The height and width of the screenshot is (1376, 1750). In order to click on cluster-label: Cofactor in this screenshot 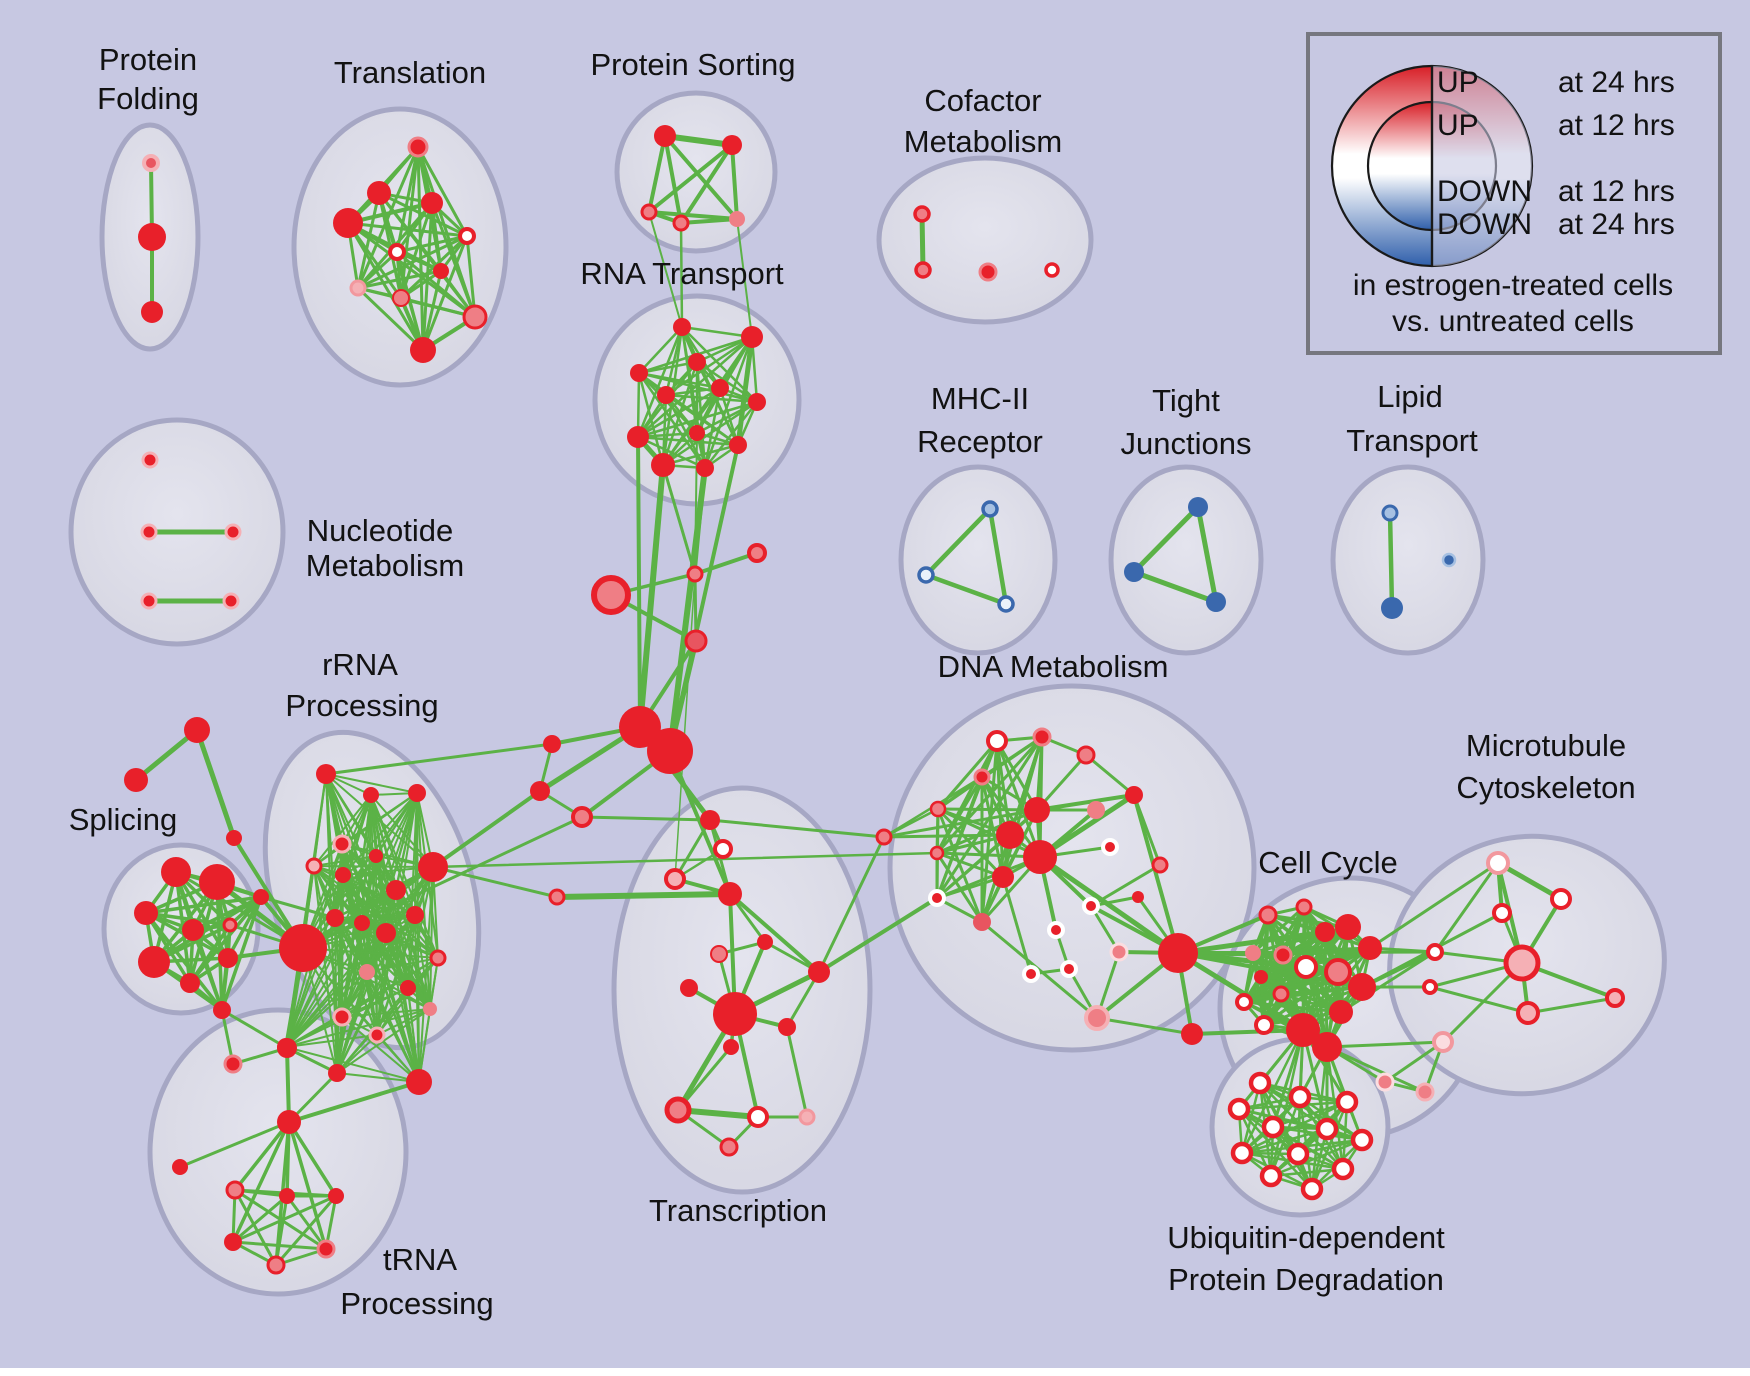, I will do `click(982, 100)`.